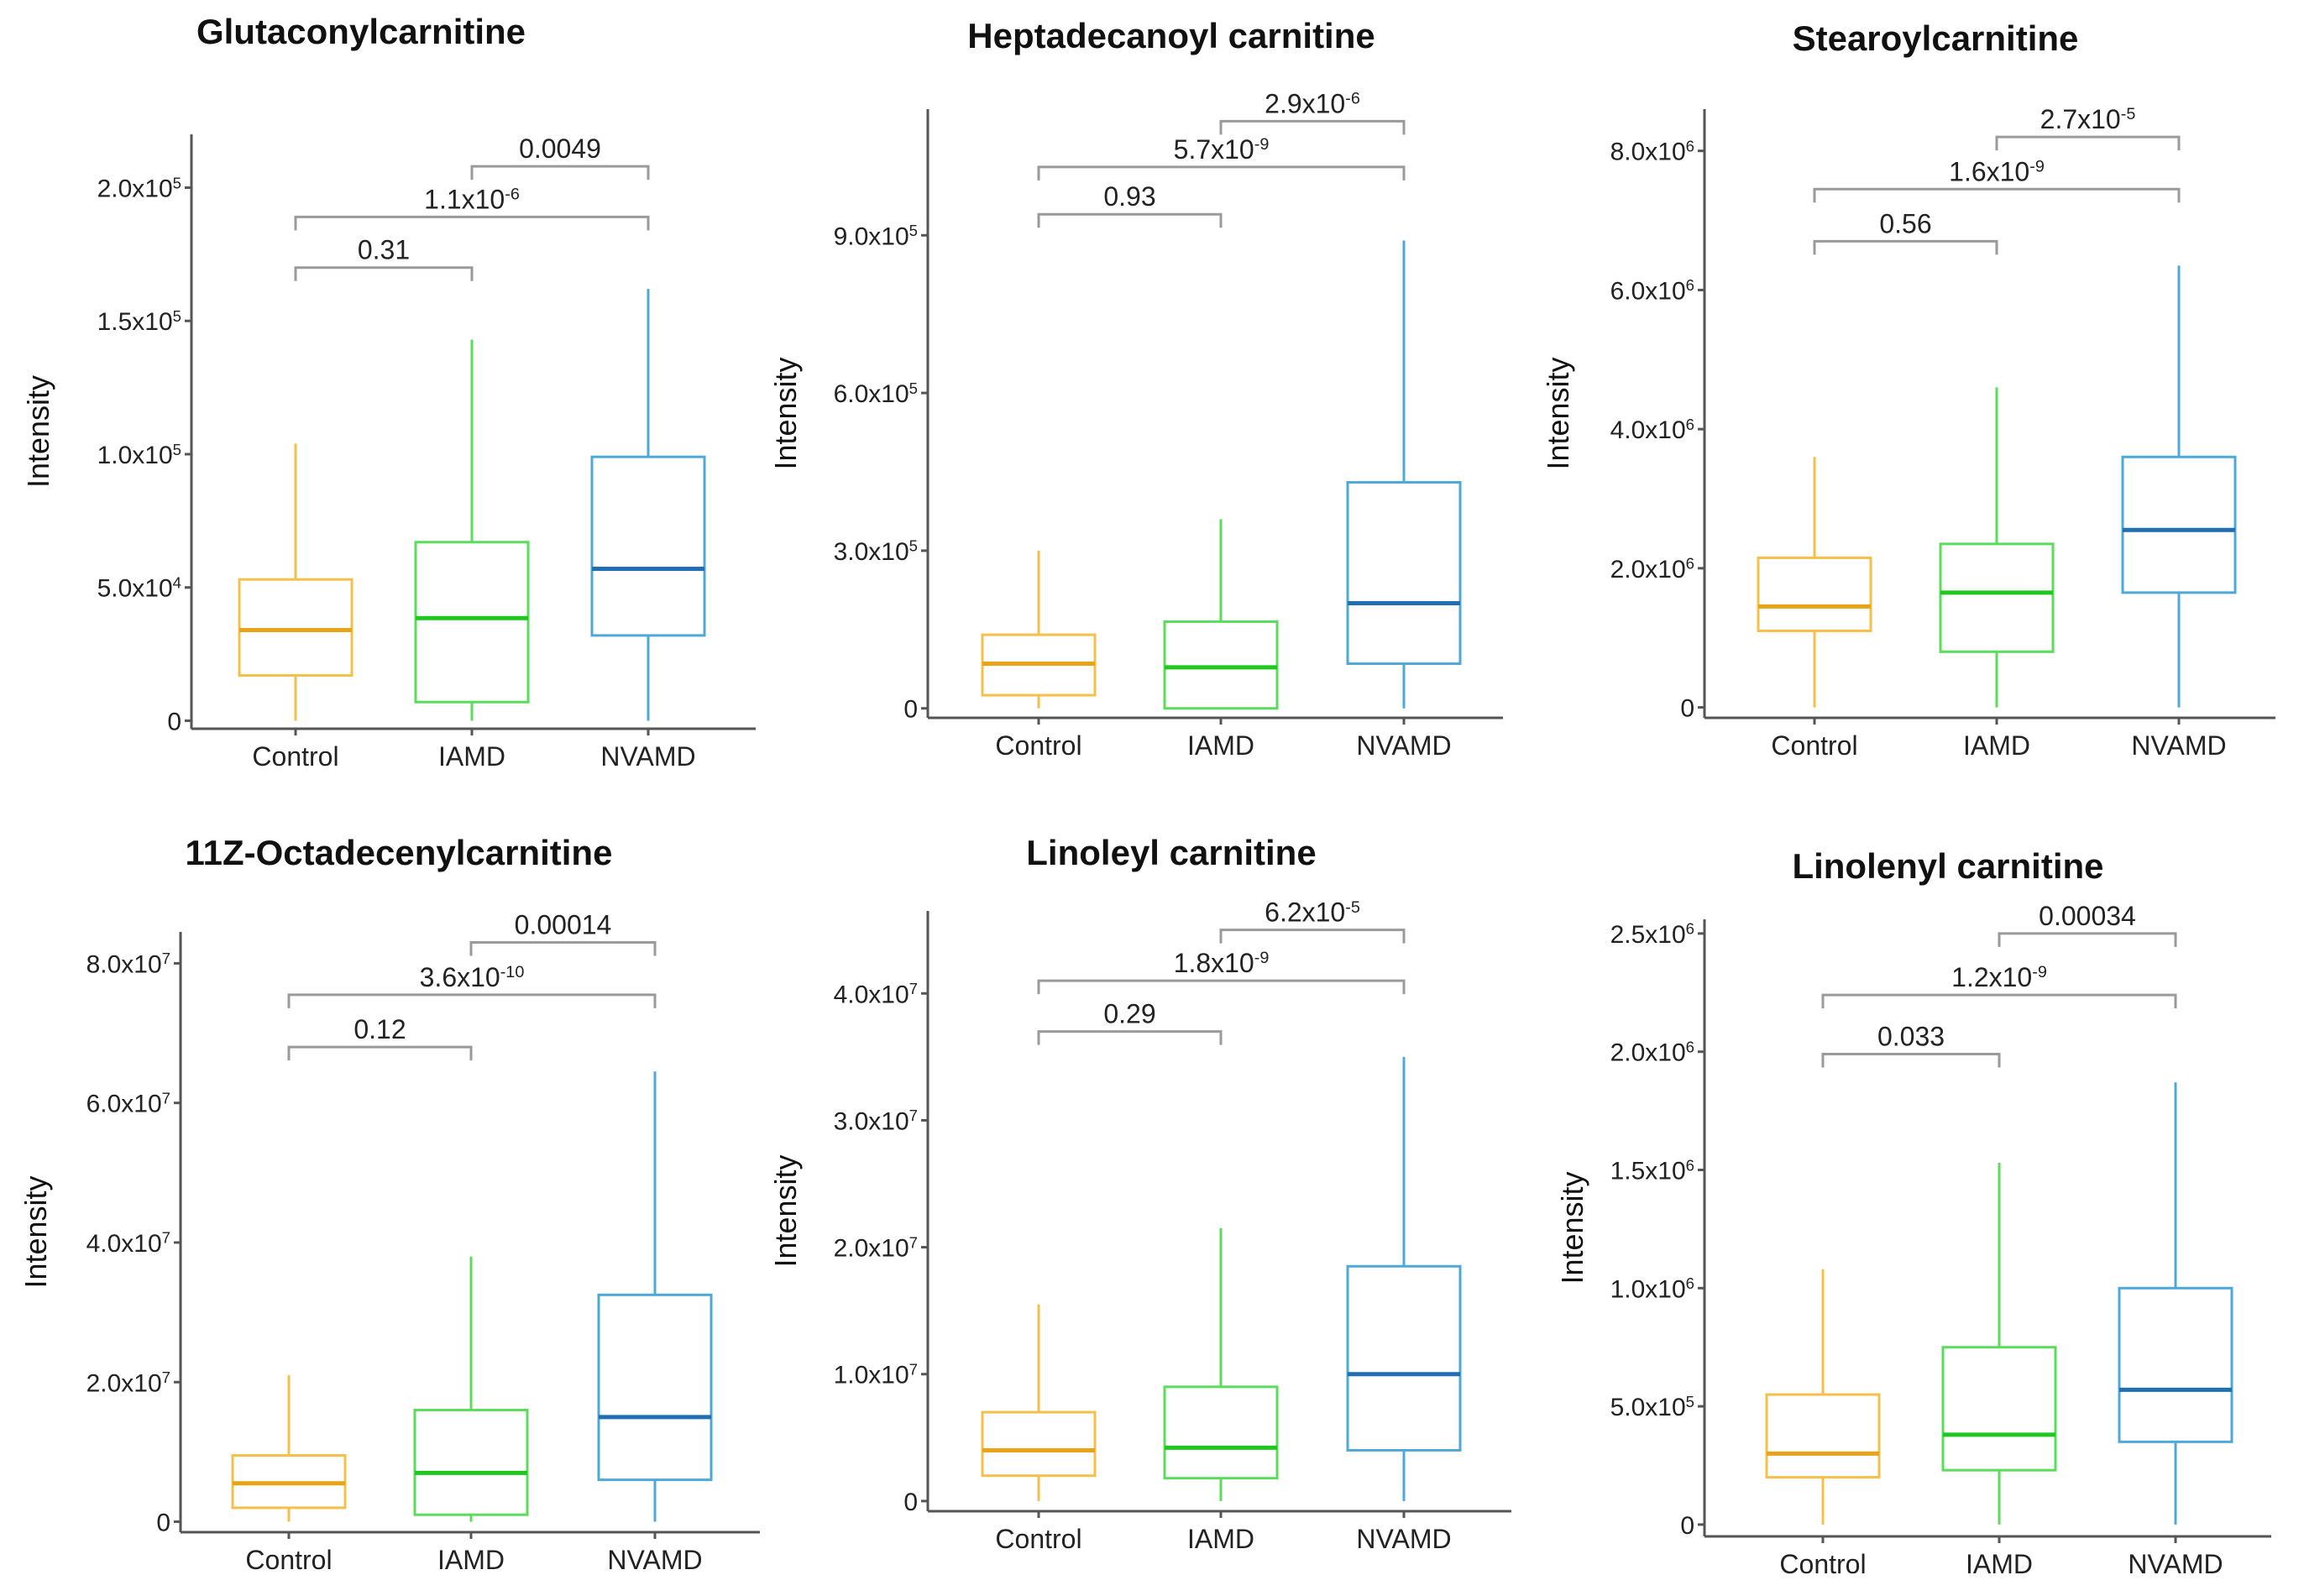 The image size is (2304, 1596). Describe the element at coordinates (139, 455) in the screenshot. I see `y-tick-label: 1.0x105` at that location.